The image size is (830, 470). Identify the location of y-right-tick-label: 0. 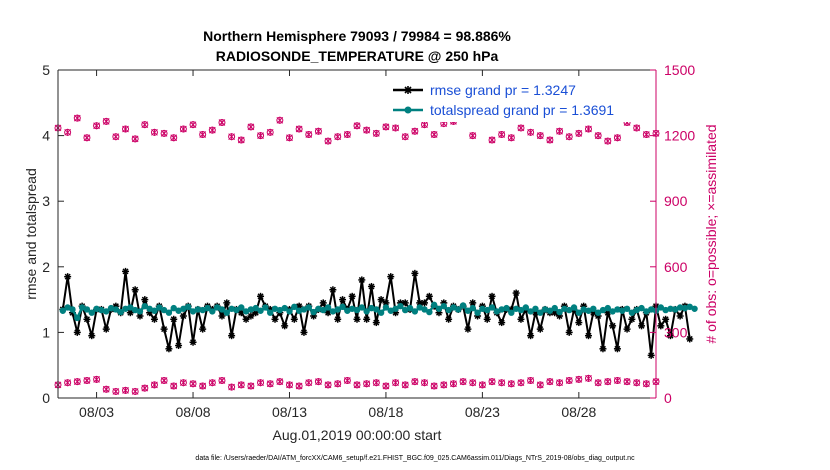
(668, 398).